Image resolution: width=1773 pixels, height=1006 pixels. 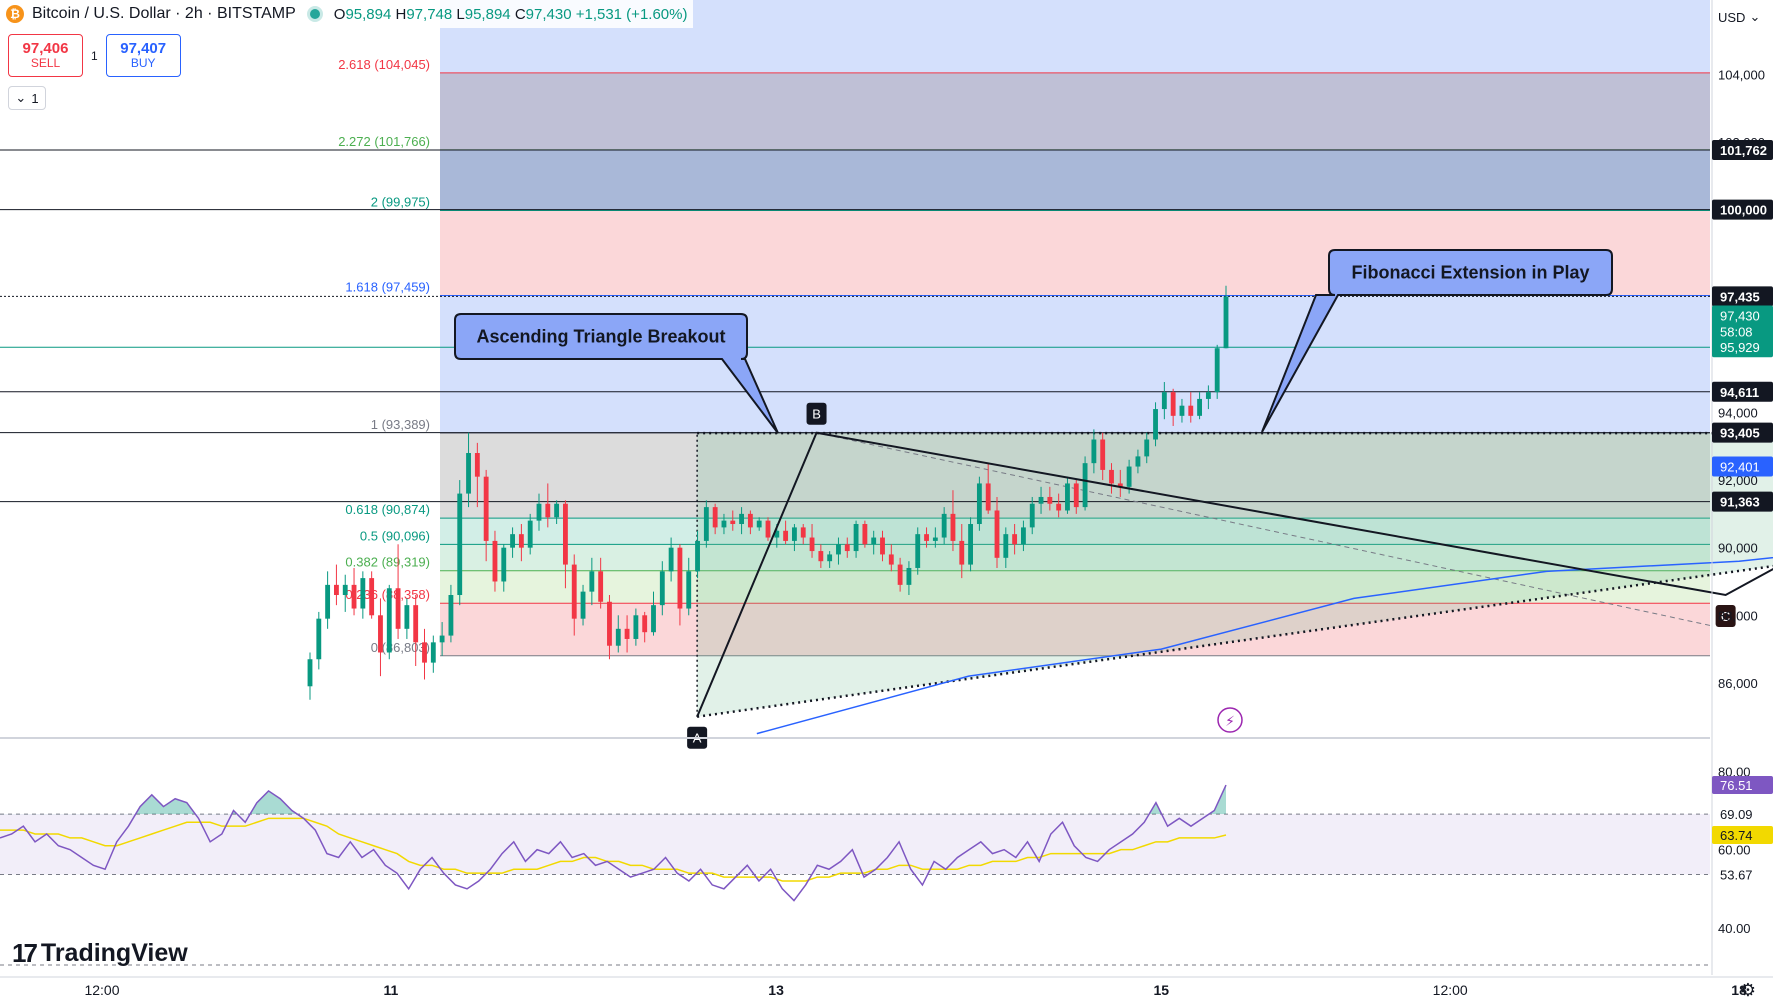 I want to click on price-tick-label: 104,000, so click(x=1741, y=74).